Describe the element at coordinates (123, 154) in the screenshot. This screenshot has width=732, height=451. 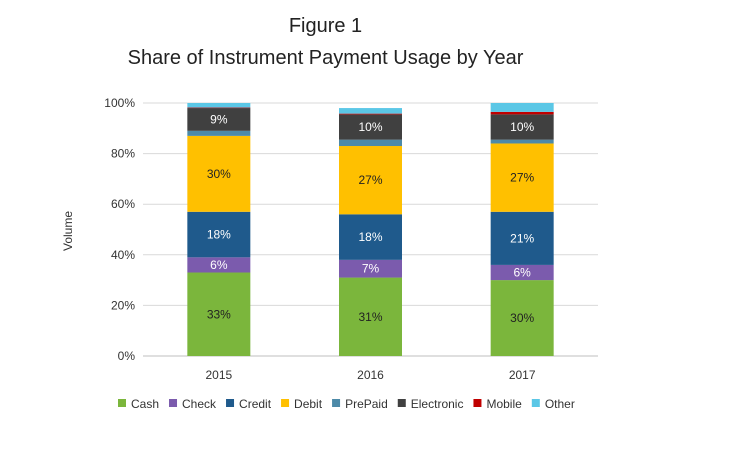
I see `y-tick-label: 80%` at that location.